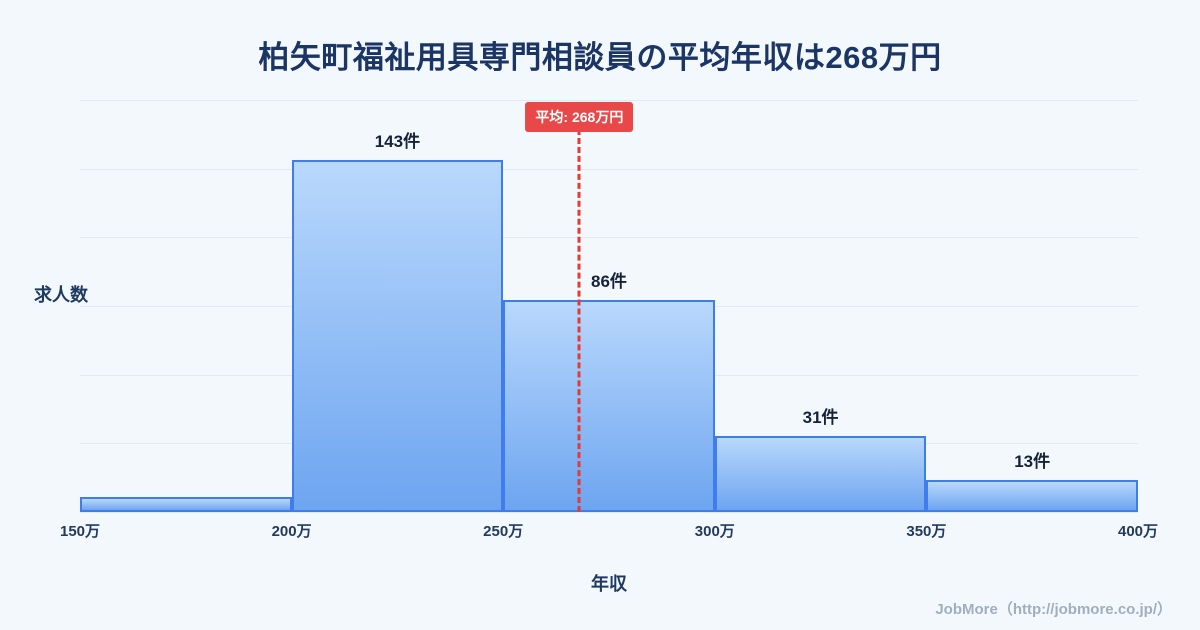 The width and height of the screenshot is (1200, 630). I want to click on x-tick-label: 300万, so click(714, 531).